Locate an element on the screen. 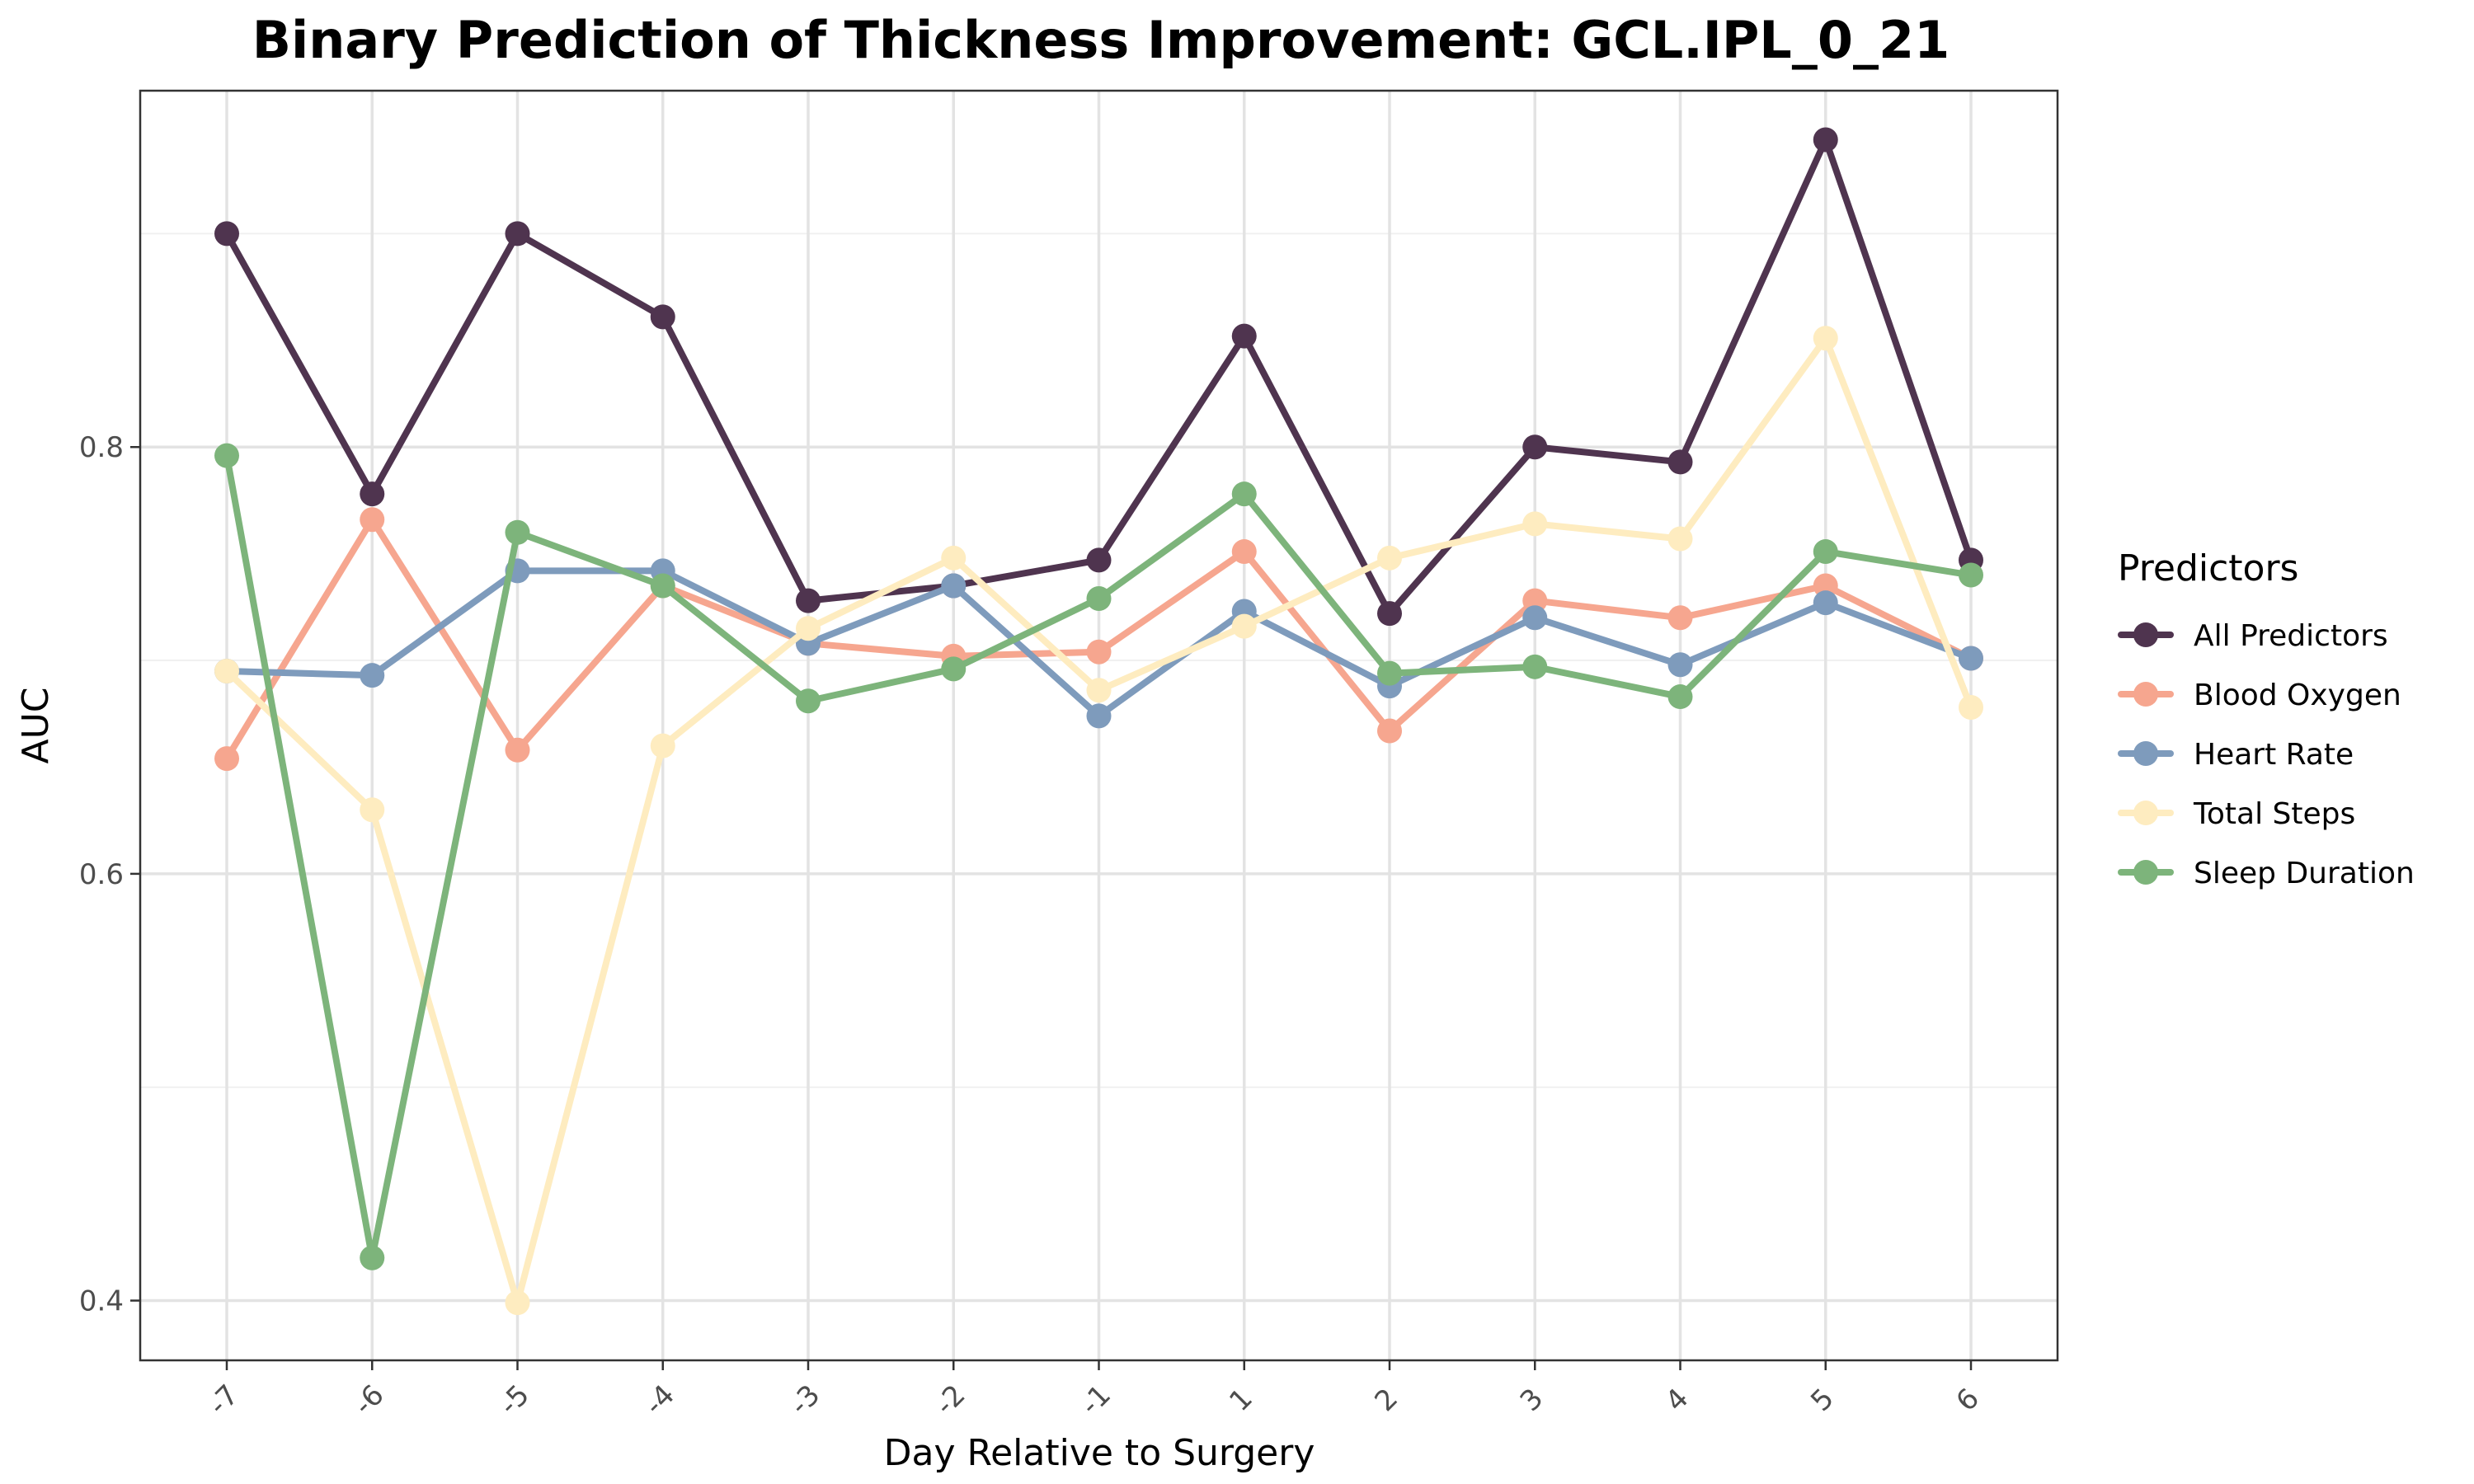 The height and width of the screenshot is (1484, 2474). legend-label: All Predictors is located at coordinates (2291, 636).